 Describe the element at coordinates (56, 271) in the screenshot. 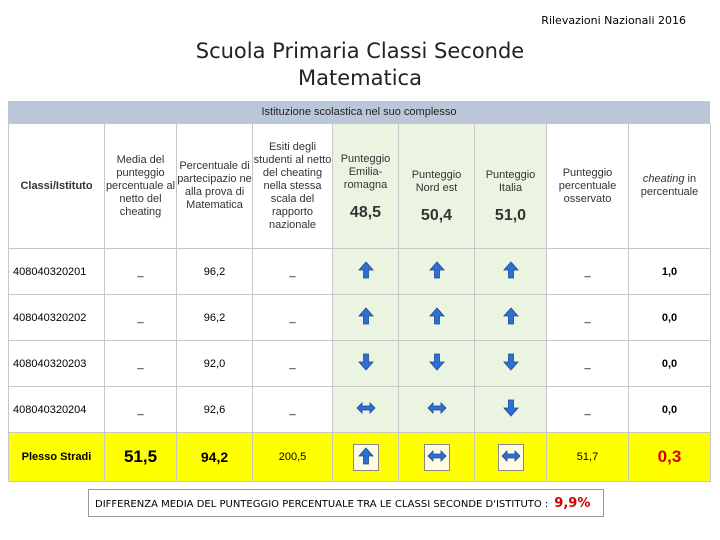

I see `class-code: 408040320201` at that location.